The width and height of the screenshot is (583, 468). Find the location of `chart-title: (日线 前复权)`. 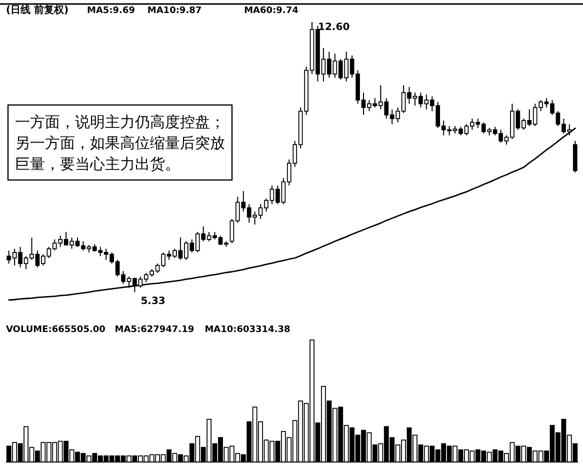

chart-title: (日线 前复权) is located at coordinates (37, 10).